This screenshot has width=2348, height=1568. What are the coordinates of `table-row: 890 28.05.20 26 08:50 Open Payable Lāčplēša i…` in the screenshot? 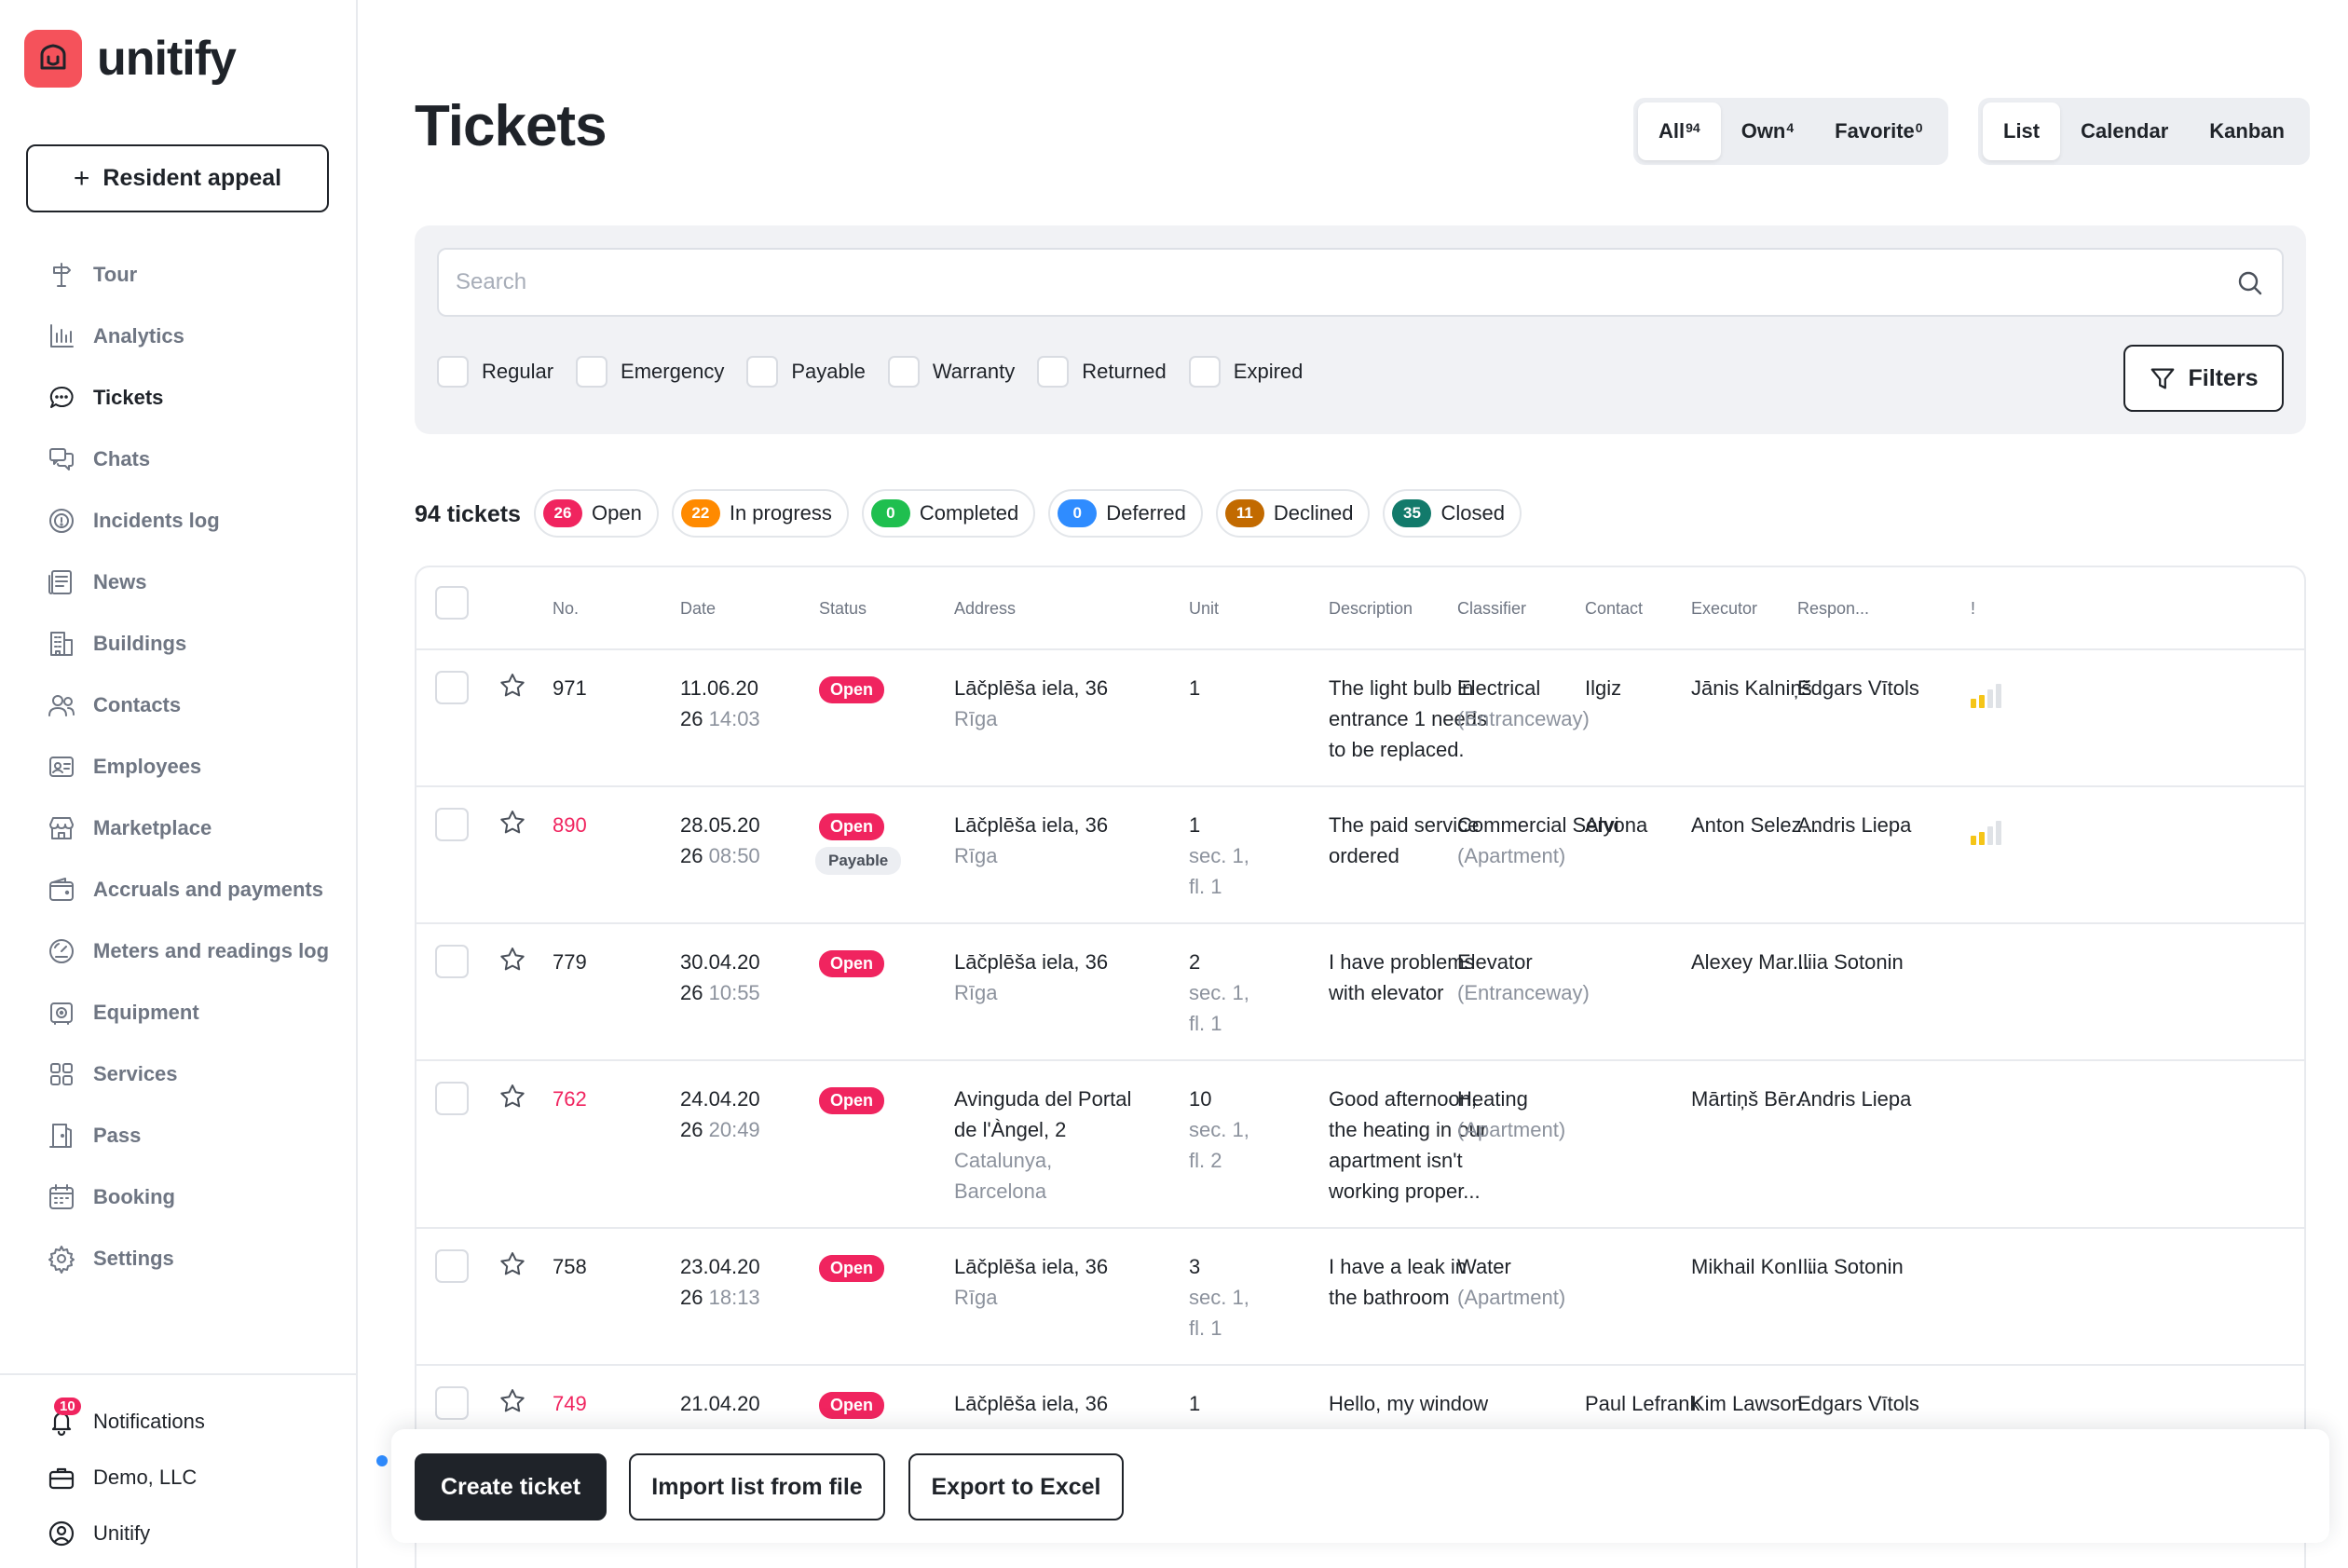 It's located at (1360, 855).